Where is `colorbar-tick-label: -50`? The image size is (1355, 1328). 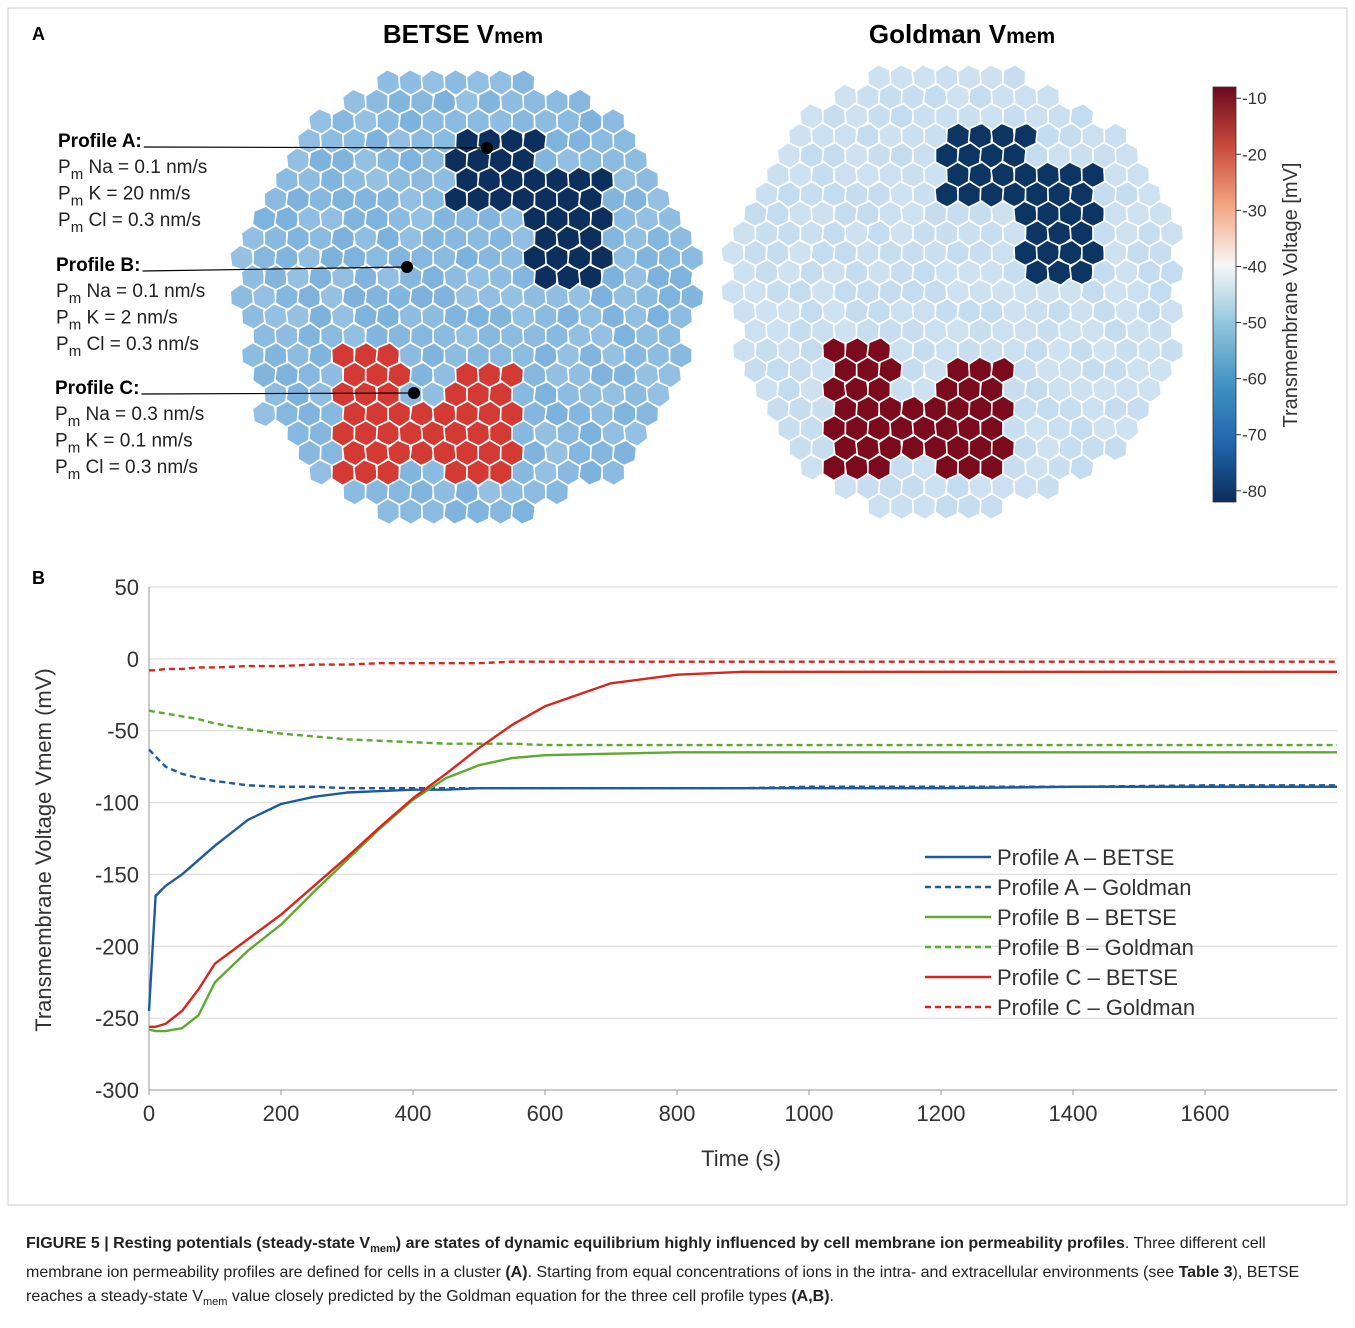
colorbar-tick-label: -50 is located at coordinates (1254, 323).